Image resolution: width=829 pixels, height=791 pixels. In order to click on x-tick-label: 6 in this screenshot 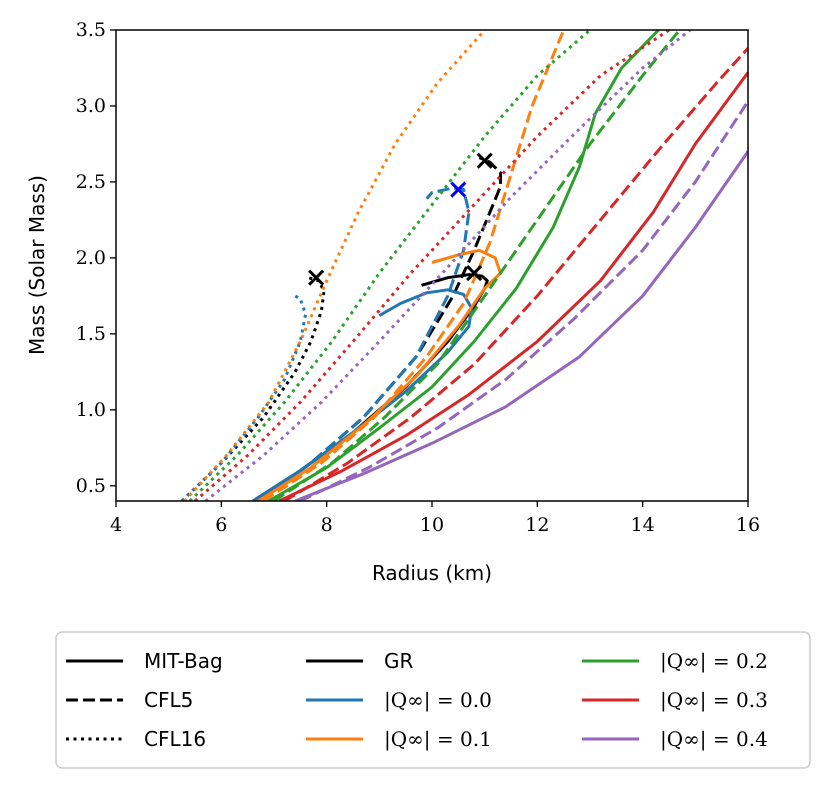, I will do `click(221, 525)`.